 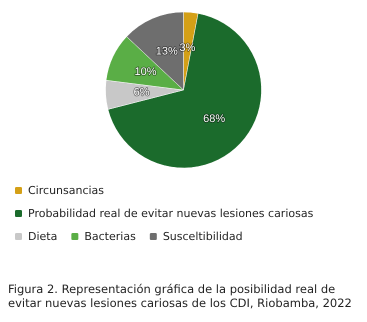 I want to click on legend-label: Probabilidad real de evitar nuevas lesiones cariosas, so click(x=171, y=213).